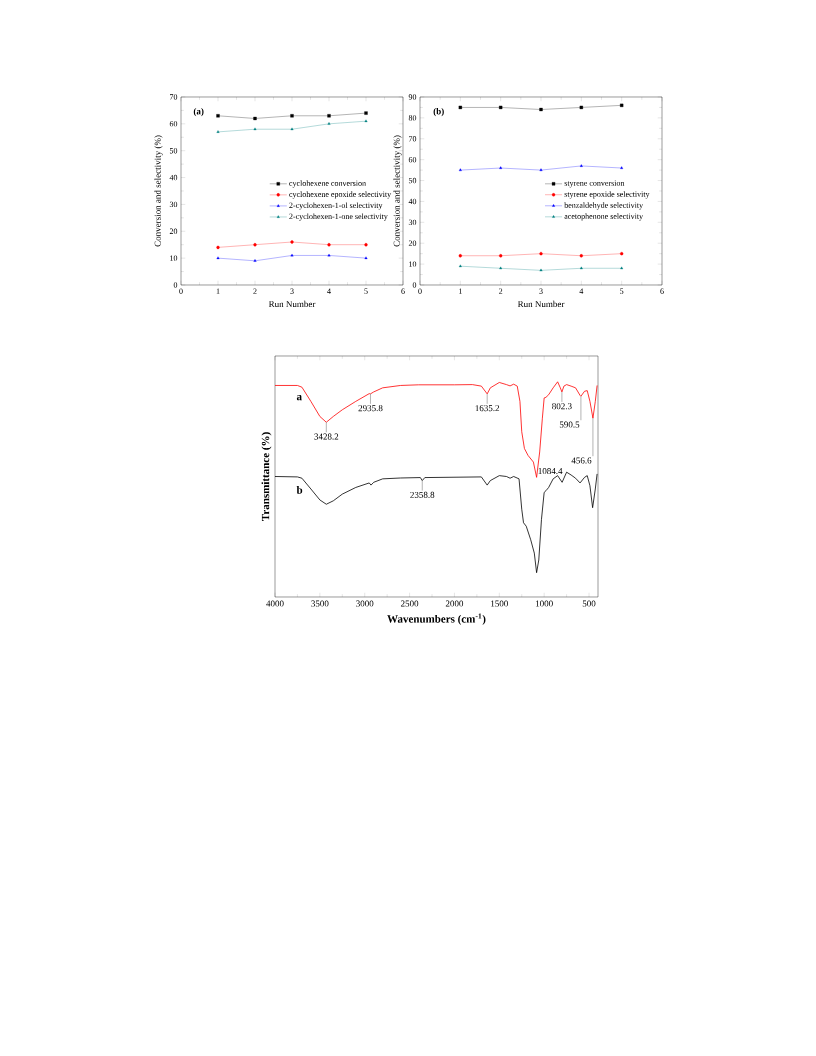 Image resolution: width=816 pixels, height=1056 pixels. I want to click on y-tick-label: 80, so click(412, 118).